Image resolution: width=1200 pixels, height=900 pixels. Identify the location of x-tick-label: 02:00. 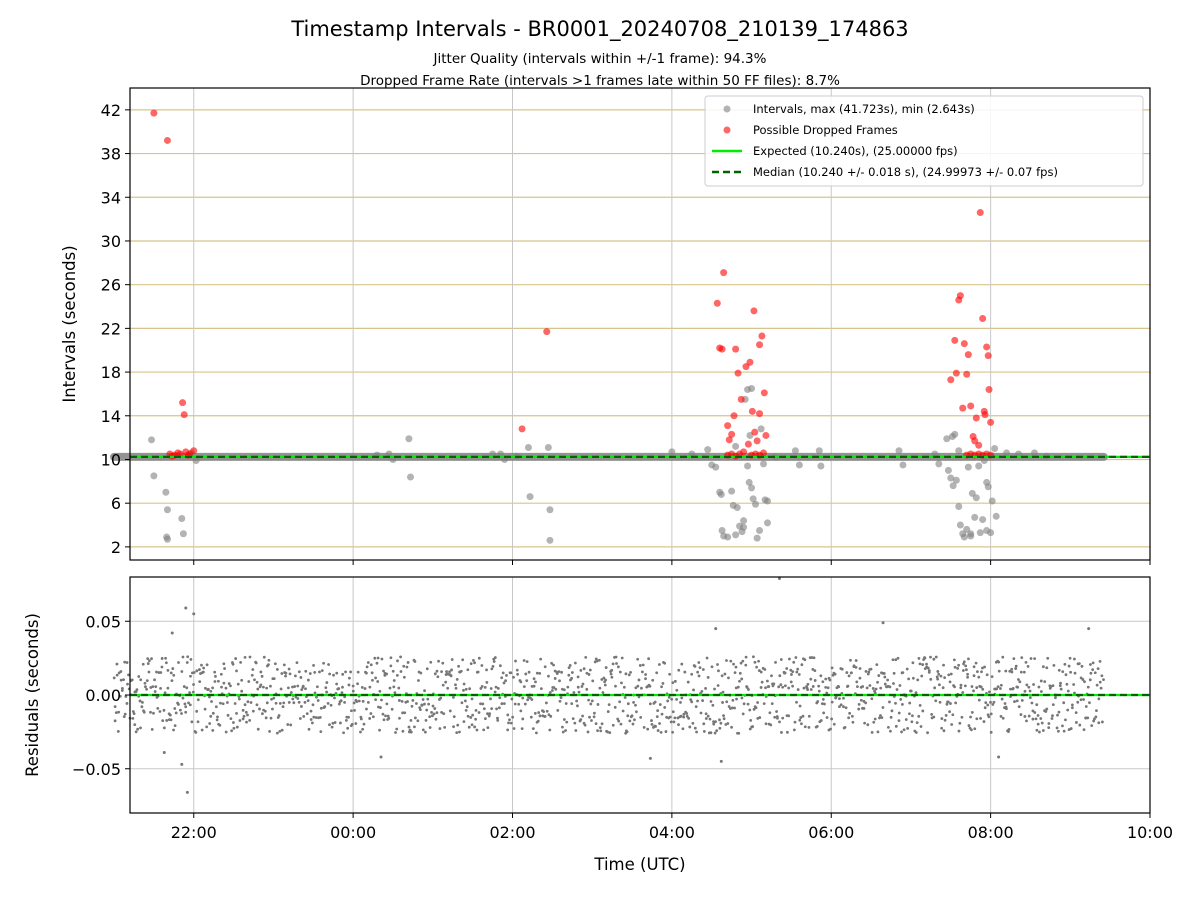
(512, 832).